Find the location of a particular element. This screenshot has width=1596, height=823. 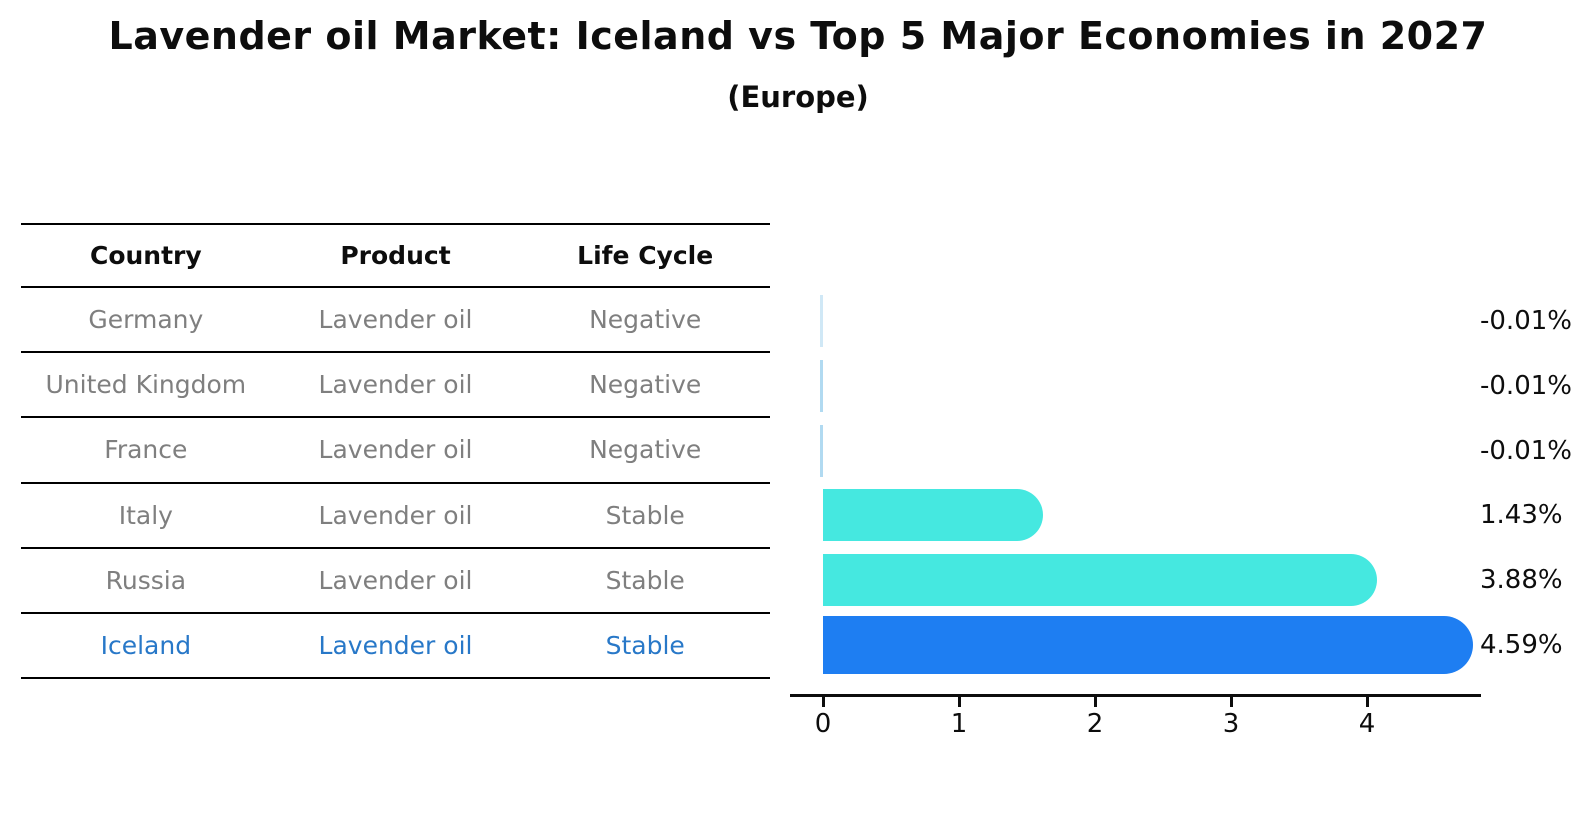

table-row-russia: Russia Lavender oil Stable is located at coordinates (395, 581).